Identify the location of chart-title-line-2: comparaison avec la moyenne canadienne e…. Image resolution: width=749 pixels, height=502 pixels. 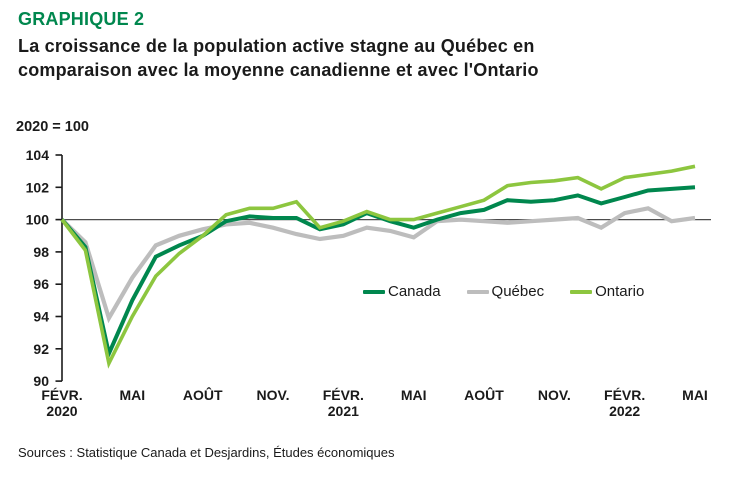
(278, 70).